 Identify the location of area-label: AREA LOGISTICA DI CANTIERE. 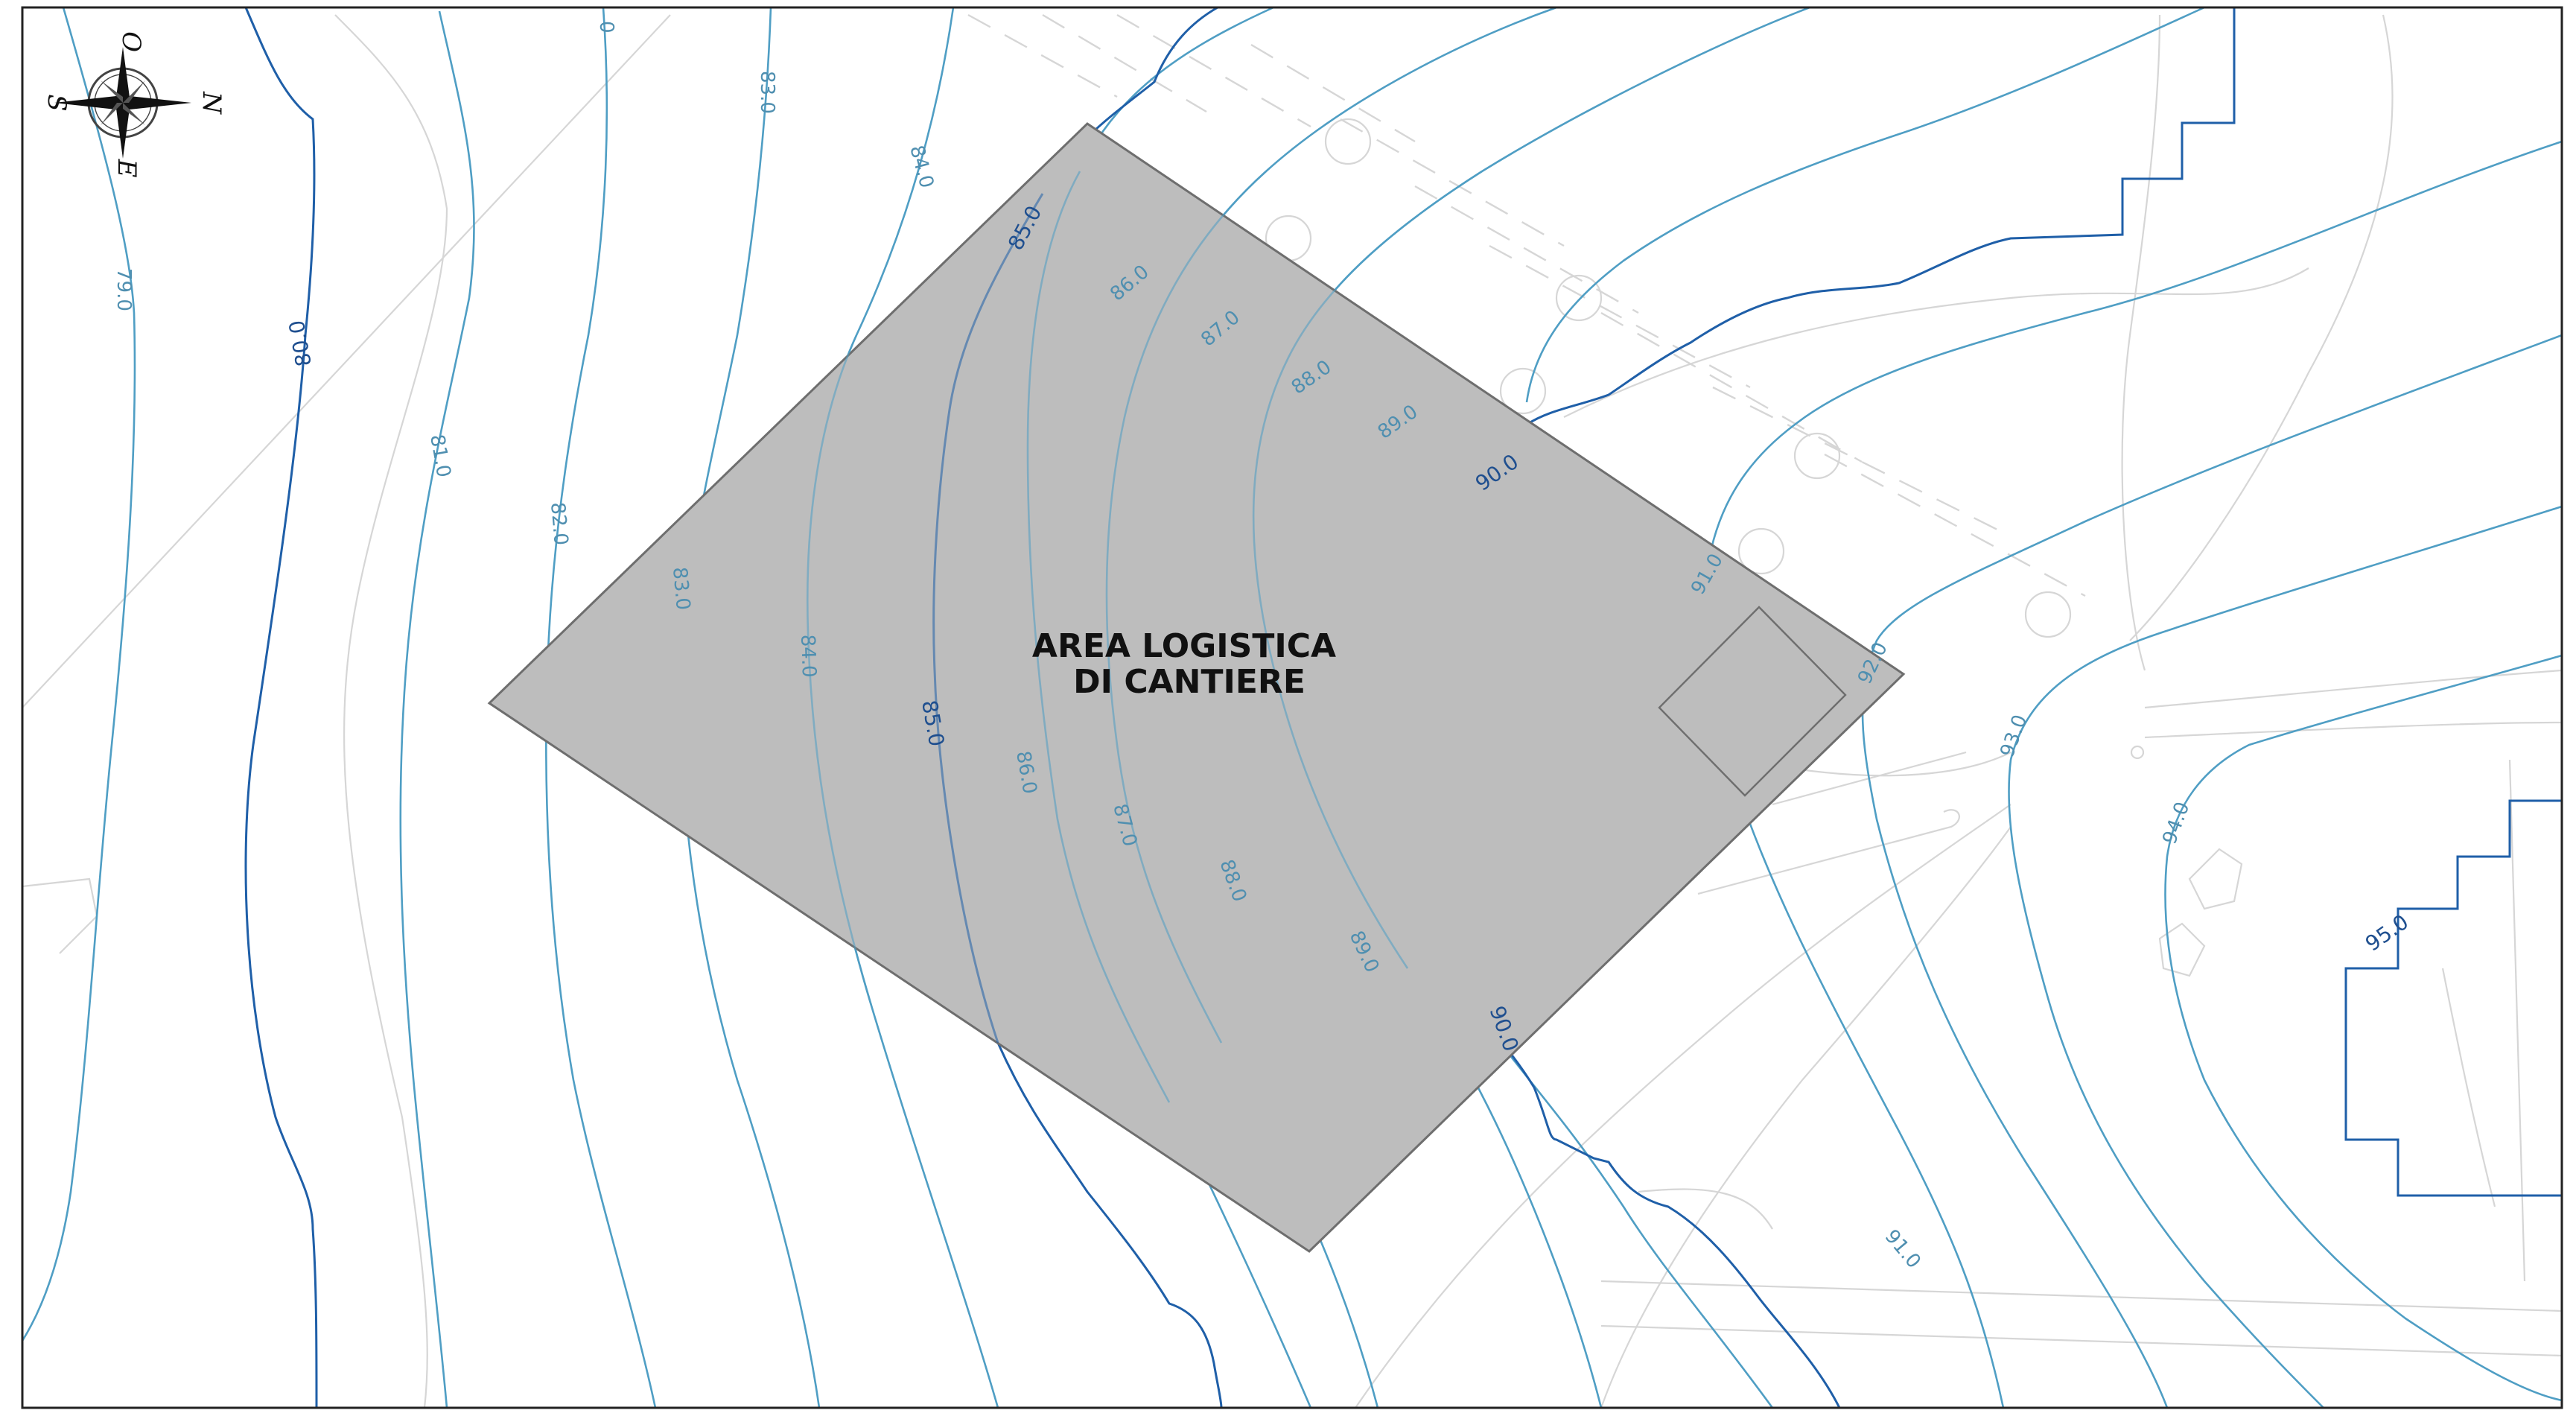
(1184, 664).